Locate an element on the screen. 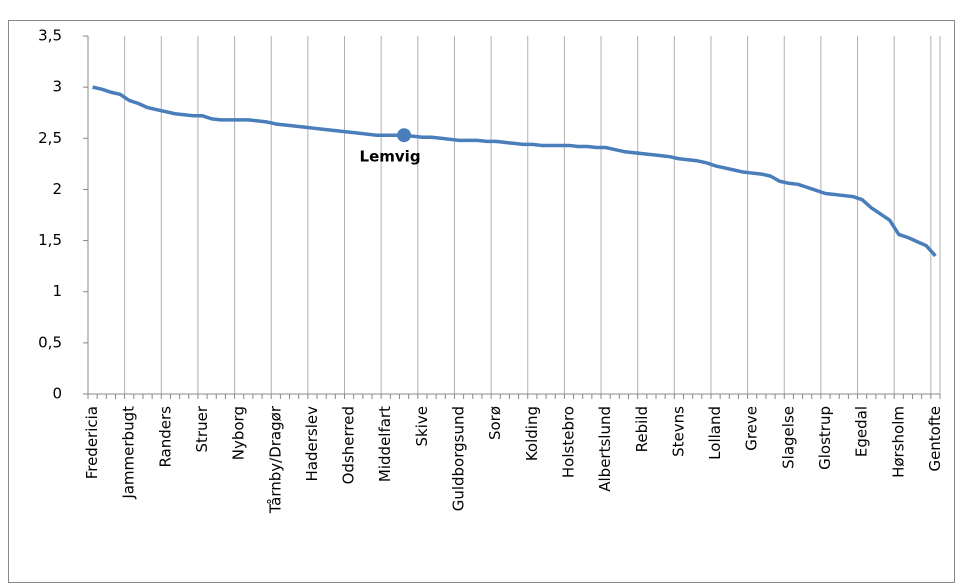 The image size is (958, 583). x-tick-label: Gentofte is located at coordinates (935, 439).